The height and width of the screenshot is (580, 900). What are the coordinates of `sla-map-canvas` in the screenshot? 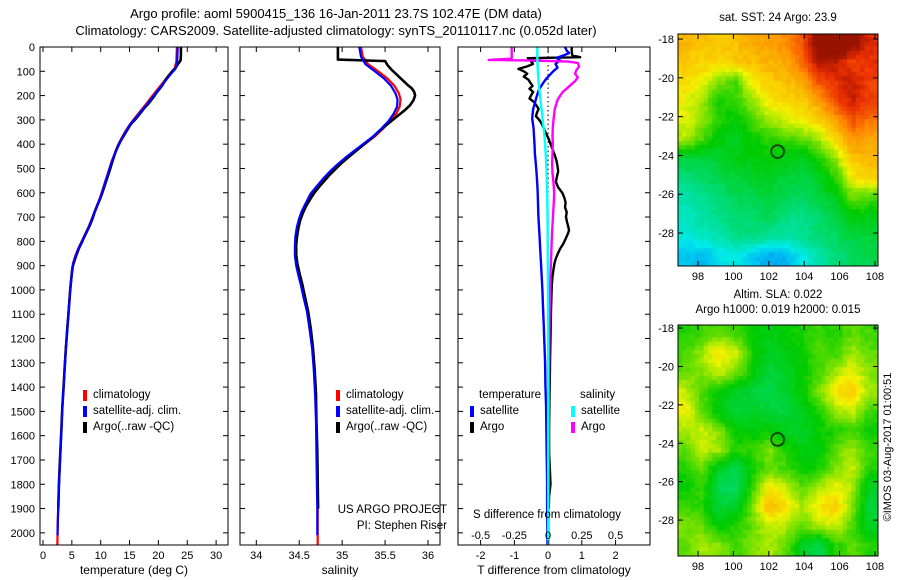 It's located at (778, 440).